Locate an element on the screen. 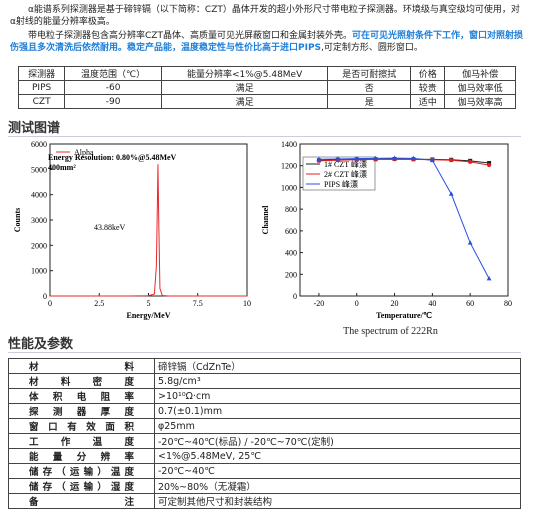 The image size is (533, 512). cell: -60 is located at coordinates (113, 87).